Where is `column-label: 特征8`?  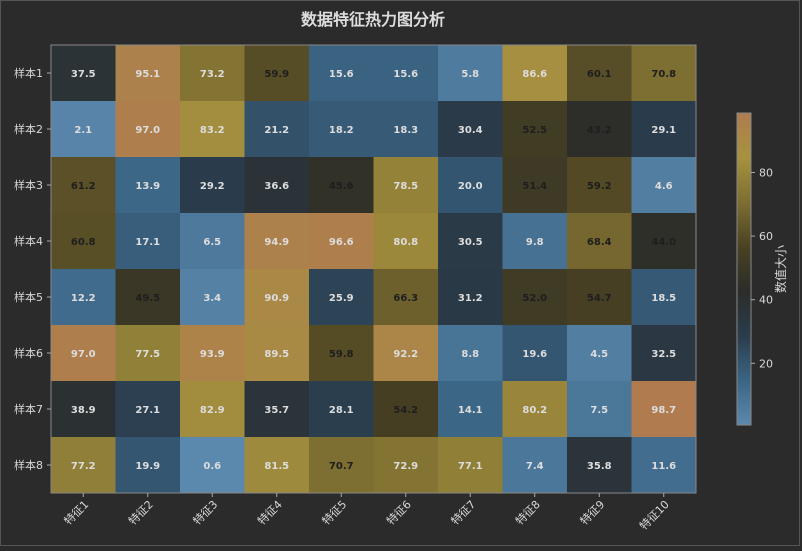
column-label: 特征8 is located at coordinates (527, 512).